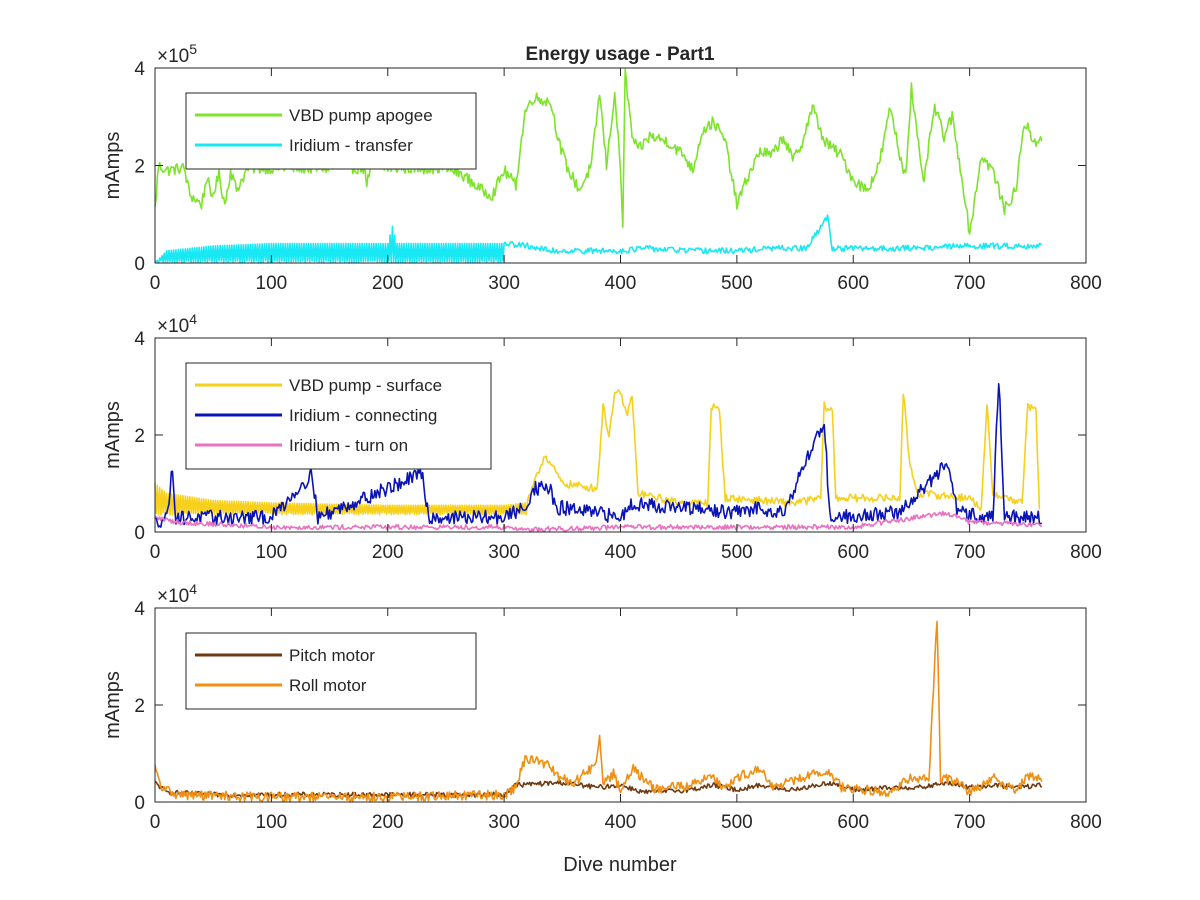  Describe the element at coordinates (348, 445) in the screenshot. I see `legend-label: Iridium - turn on` at that location.